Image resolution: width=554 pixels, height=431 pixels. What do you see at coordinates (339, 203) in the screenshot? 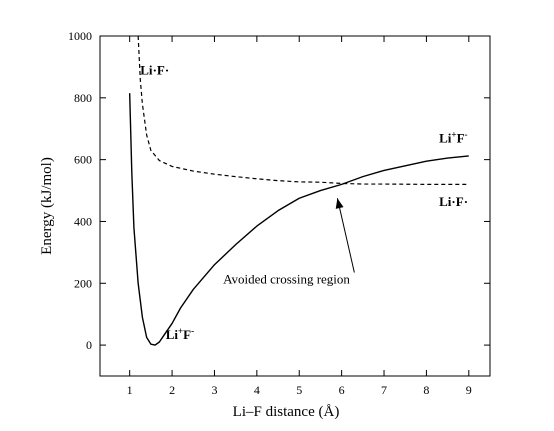
I see `callout-arrow-head` at bounding box center [339, 203].